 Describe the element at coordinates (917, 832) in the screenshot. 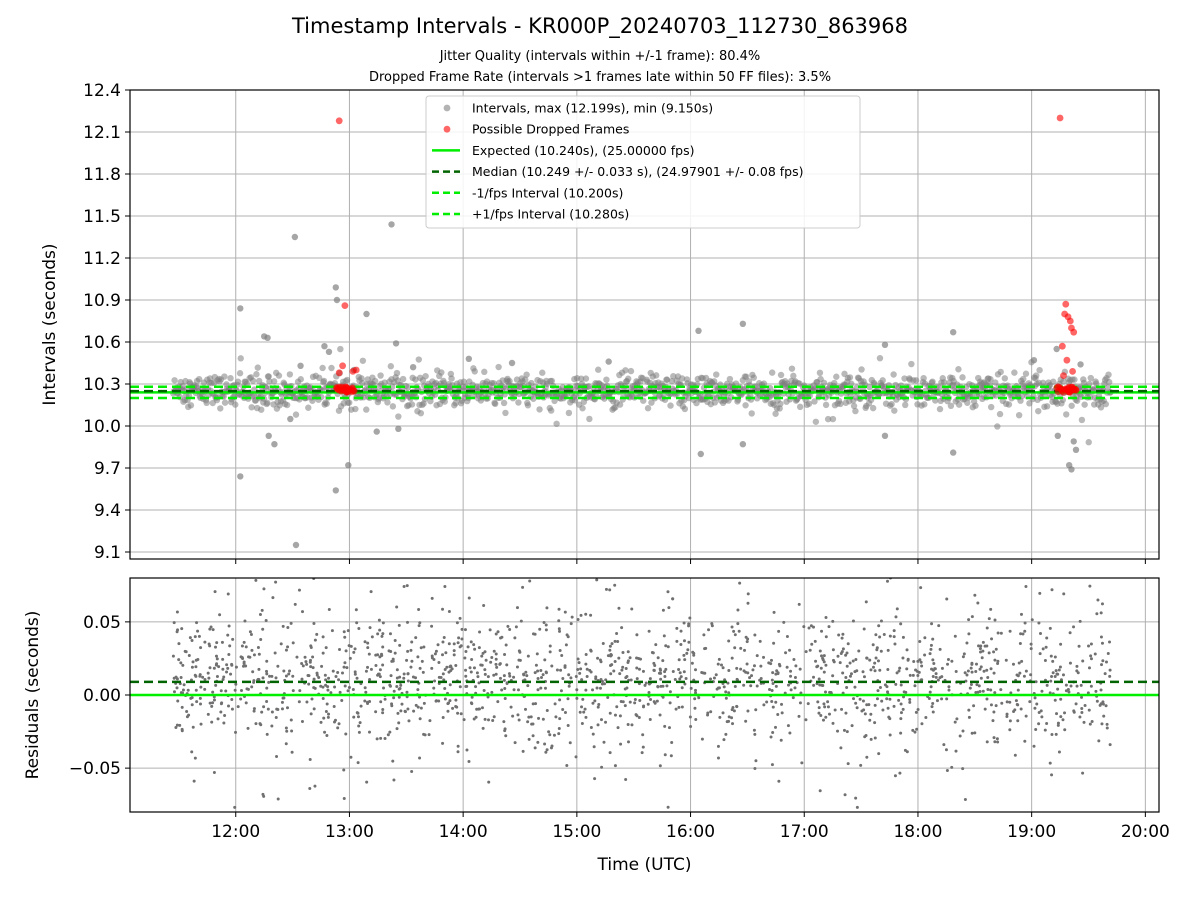

I see `x-tick-label: 18:00` at that location.